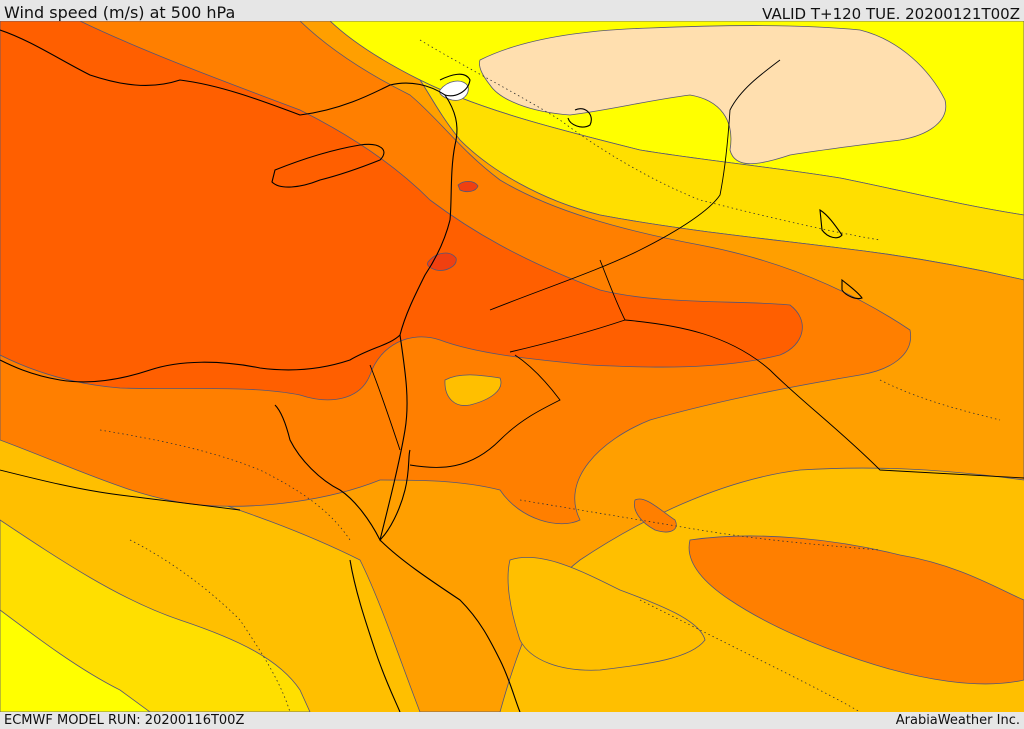 Image resolution: width=1024 pixels, height=729 pixels. Describe the element at coordinates (713, 95) in the screenshot. I see `calm-pale-region` at that location.